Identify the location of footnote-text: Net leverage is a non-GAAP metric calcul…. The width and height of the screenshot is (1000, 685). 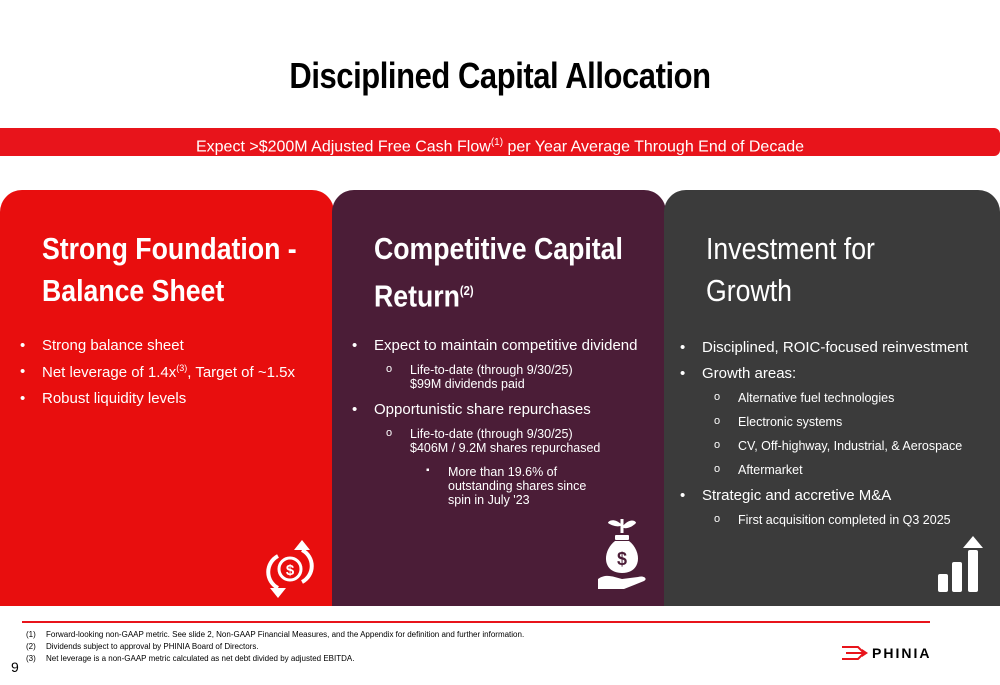
(200, 658).